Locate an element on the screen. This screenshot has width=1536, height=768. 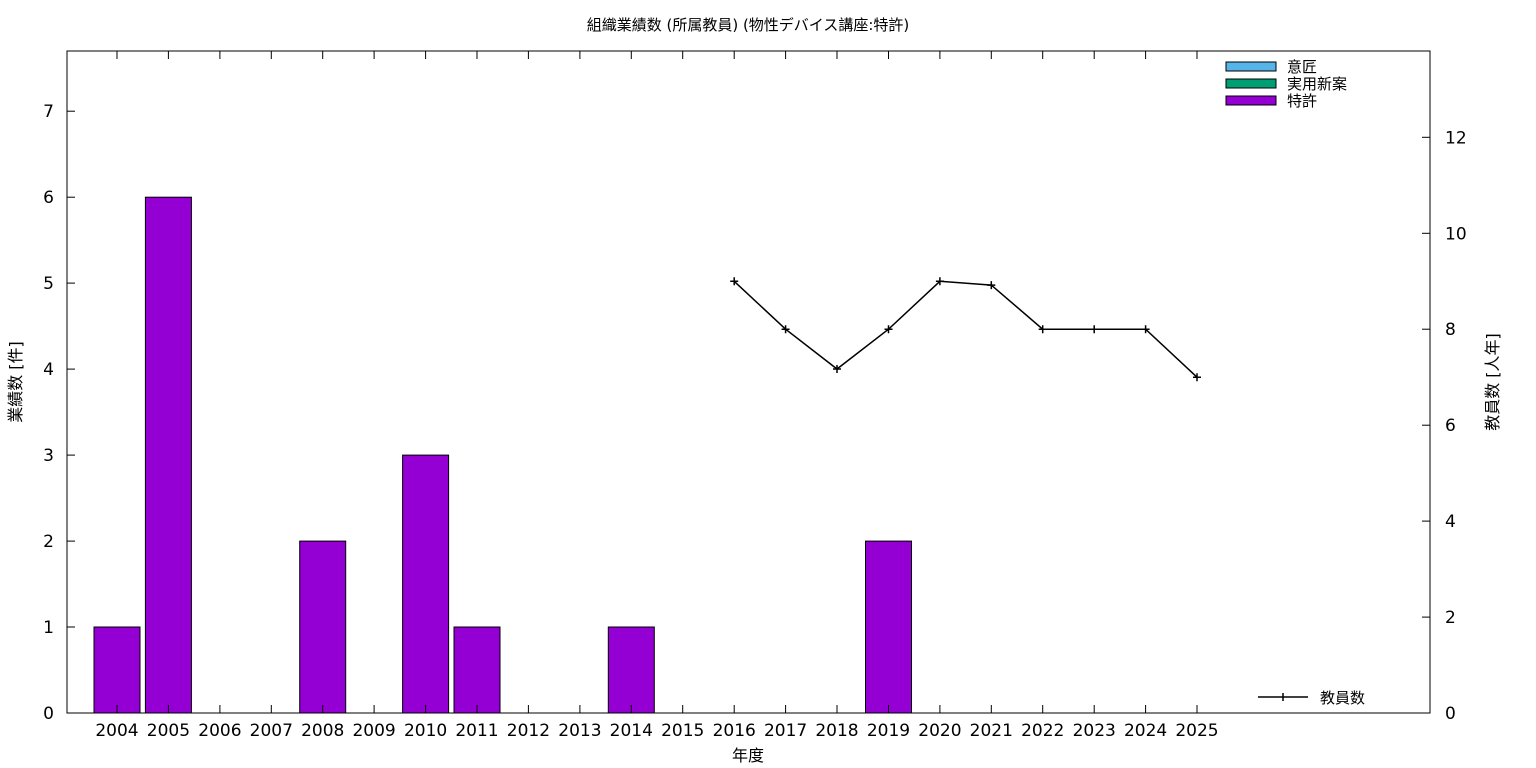
y2-tick-label: 0 is located at coordinates (1450, 714).